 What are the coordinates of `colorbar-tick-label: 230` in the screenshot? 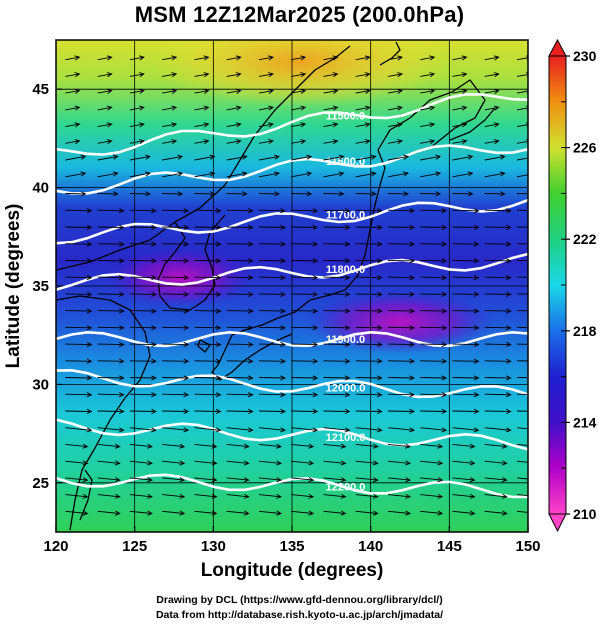 It's located at (585, 56).